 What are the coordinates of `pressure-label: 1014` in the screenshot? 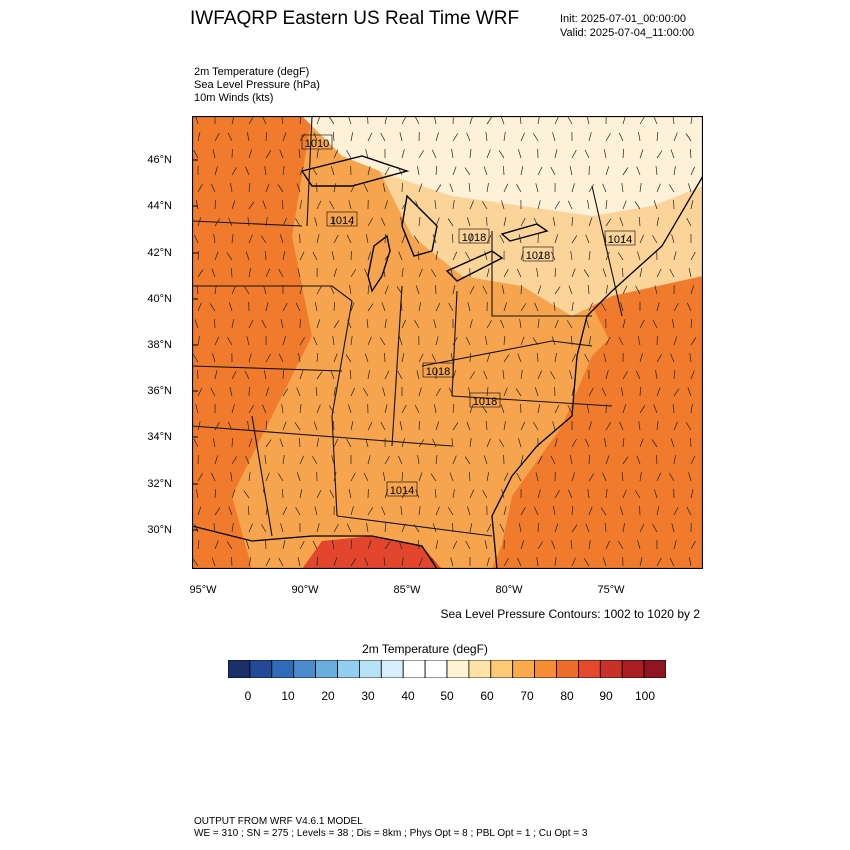 It's located at (342, 219).